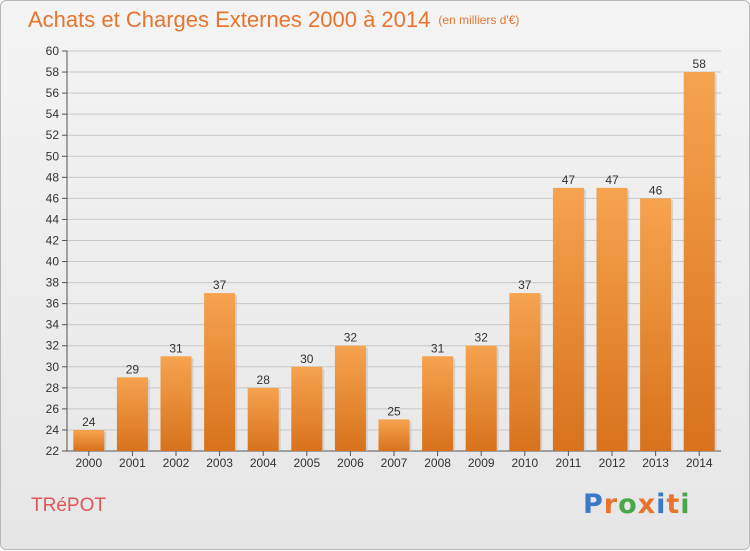  Describe the element at coordinates (655, 463) in the screenshot. I see `x-tick-label: 2013` at that location.